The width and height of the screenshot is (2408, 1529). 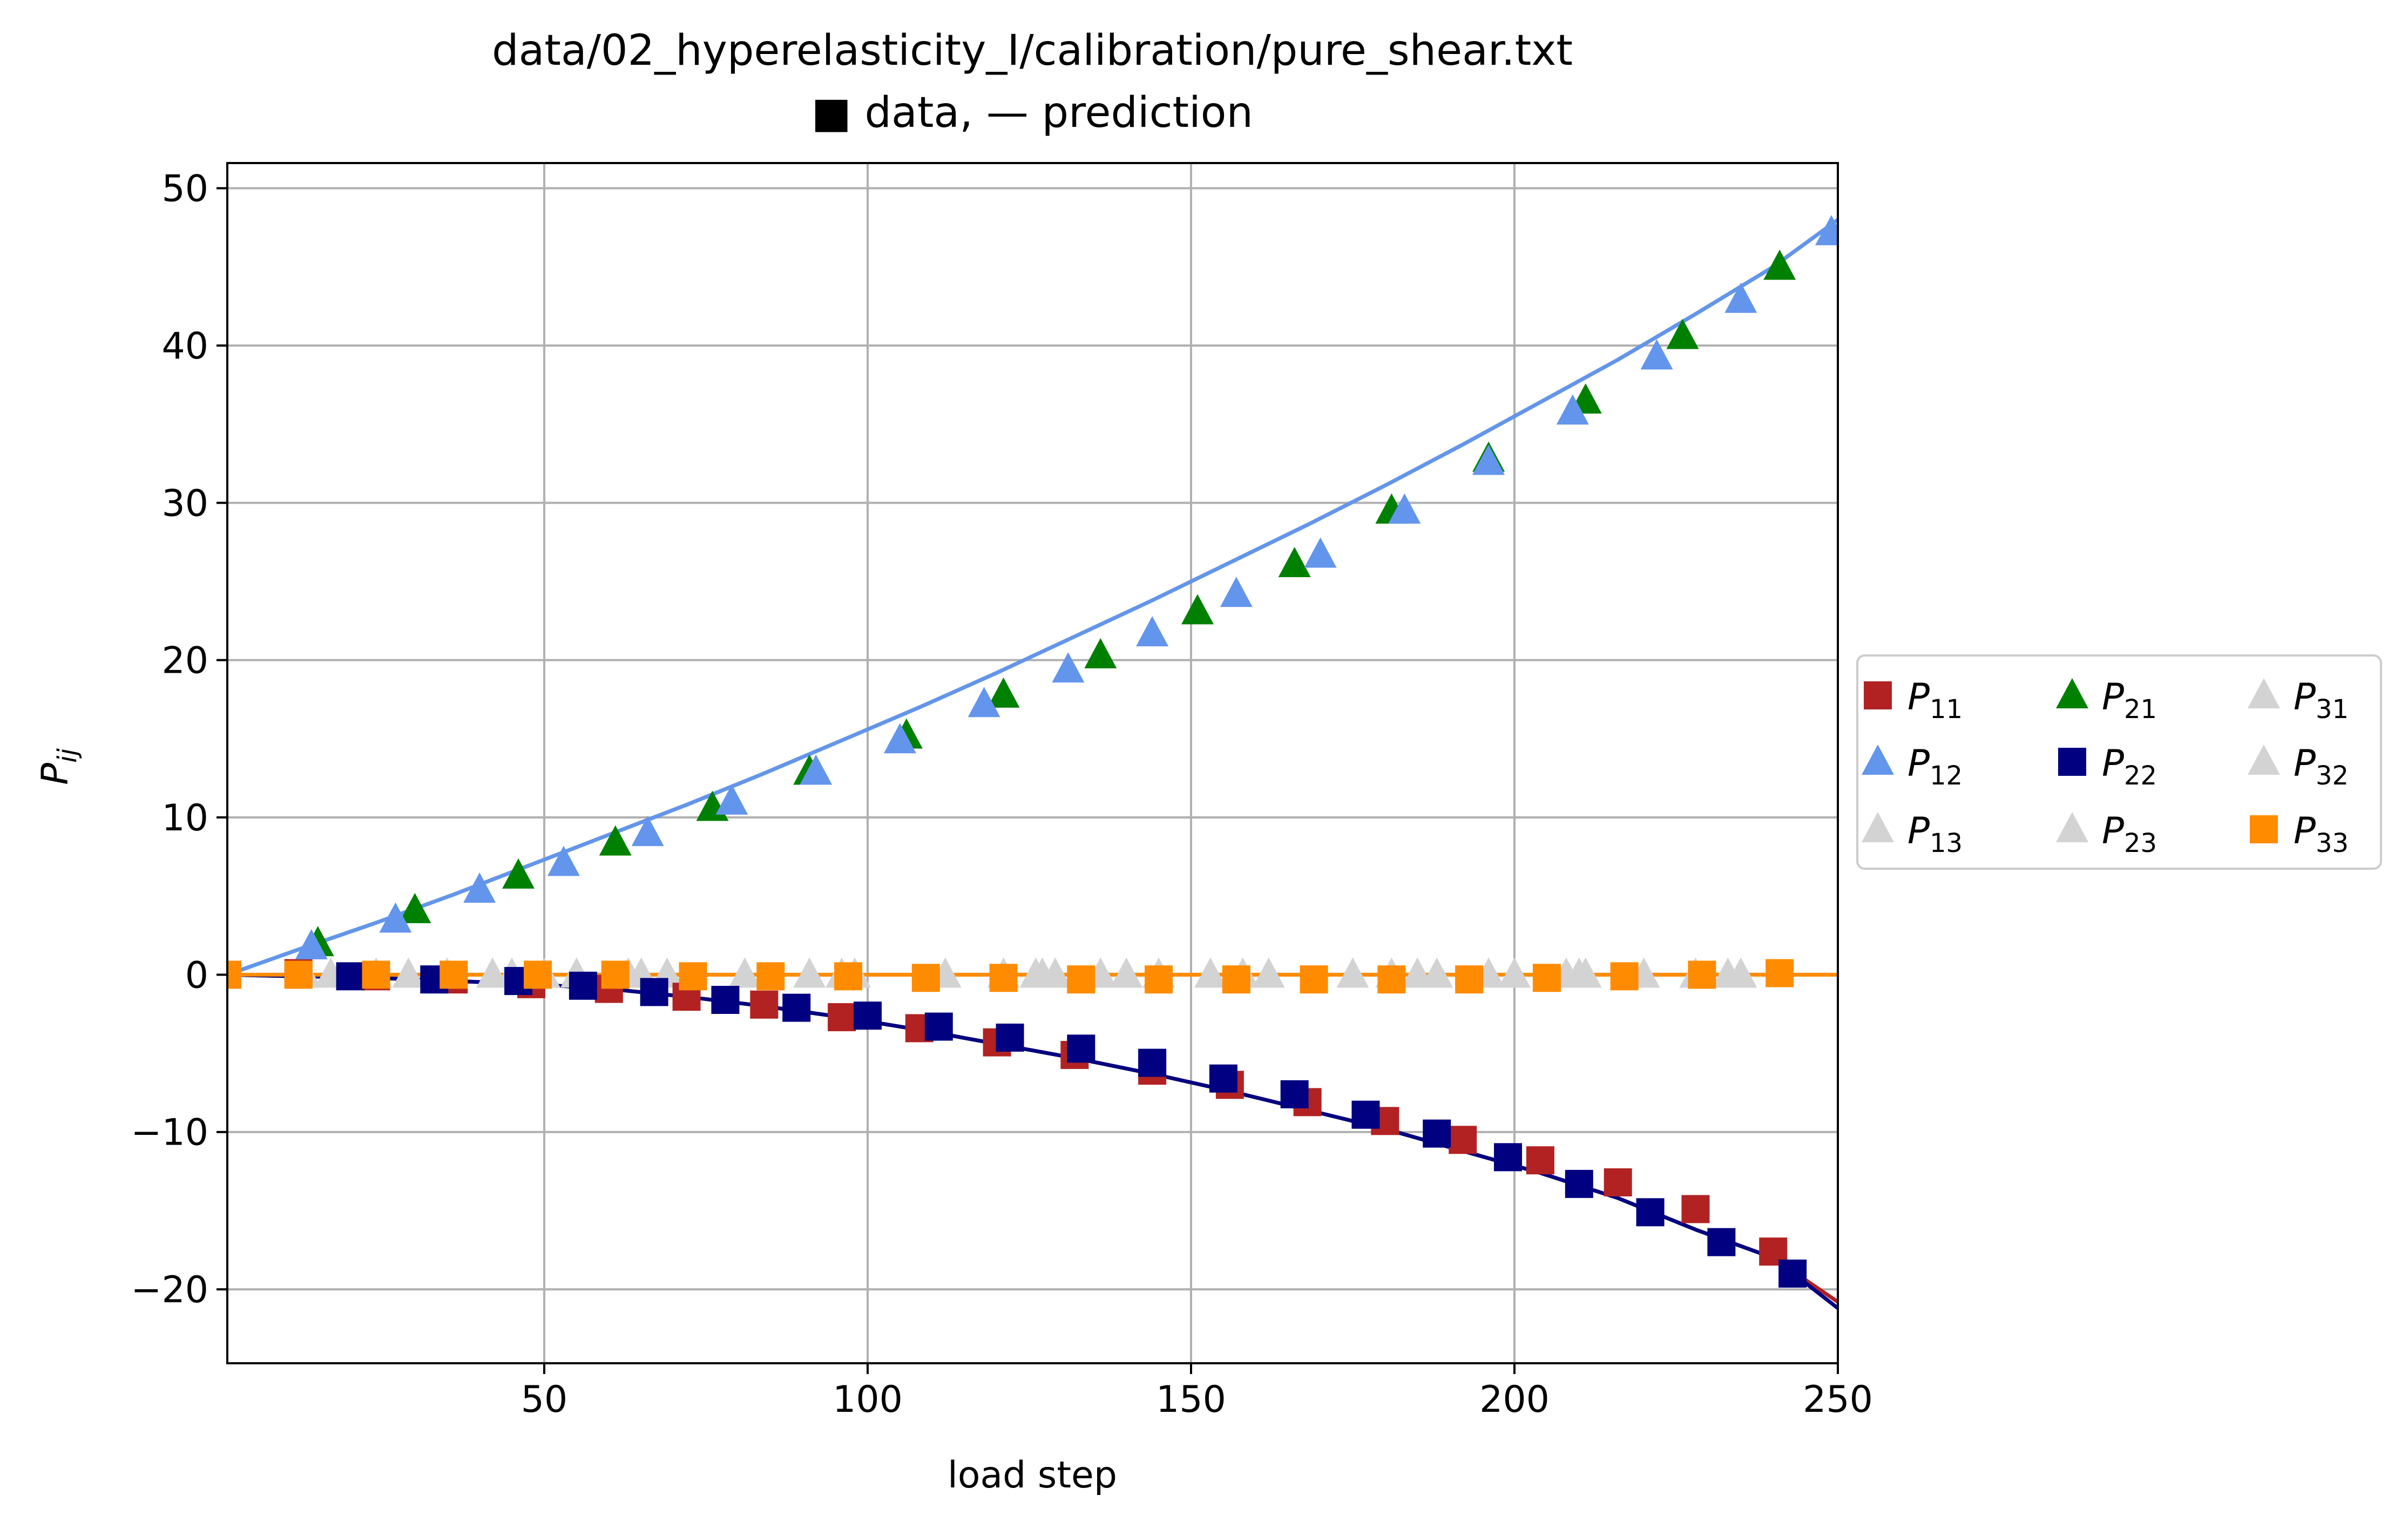 I want to click on y-axis-label-sub: ij, so click(x=67, y=755).